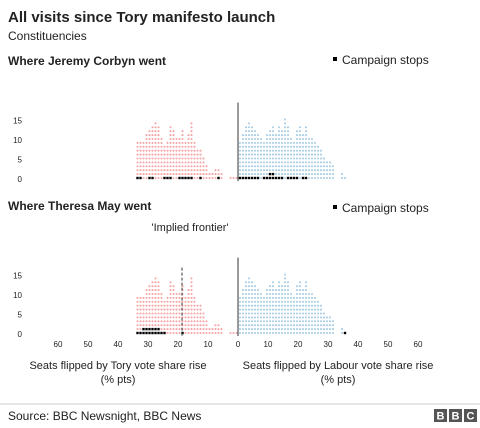 This screenshot has width=480, height=428. I want to click on implied-frontier-label: 'Implied frontier', so click(190, 228).